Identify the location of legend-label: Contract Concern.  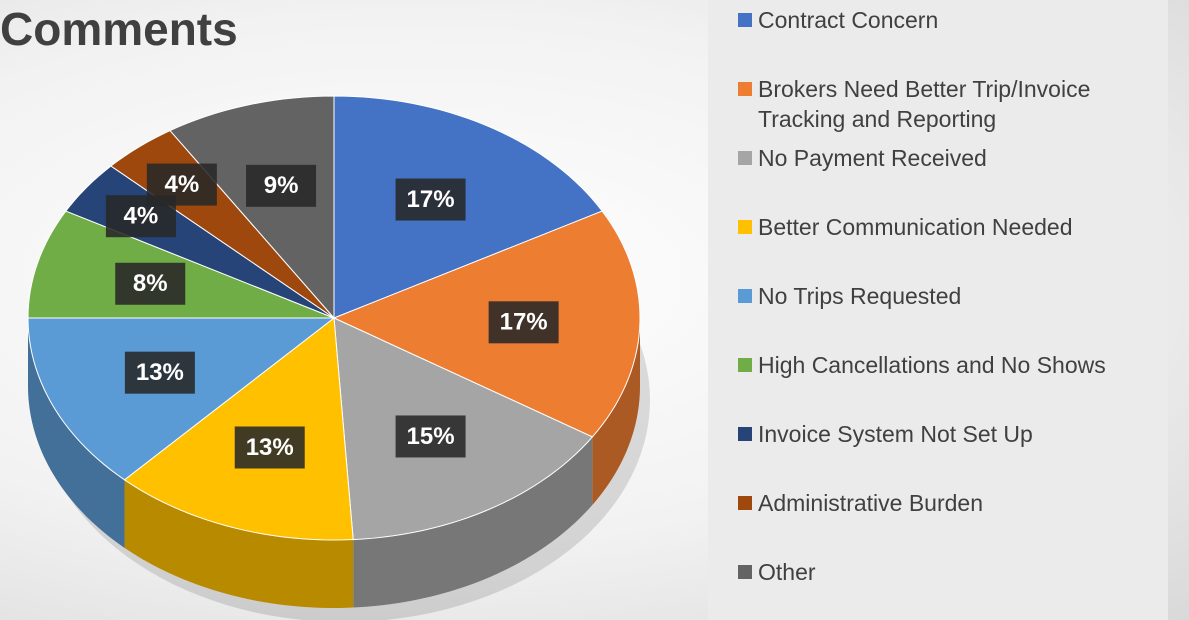
(848, 20).